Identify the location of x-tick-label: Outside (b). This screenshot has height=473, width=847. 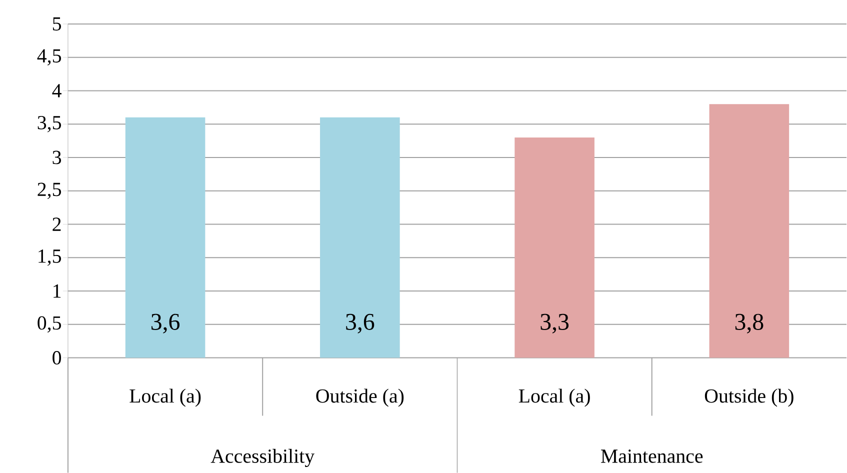
(749, 397).